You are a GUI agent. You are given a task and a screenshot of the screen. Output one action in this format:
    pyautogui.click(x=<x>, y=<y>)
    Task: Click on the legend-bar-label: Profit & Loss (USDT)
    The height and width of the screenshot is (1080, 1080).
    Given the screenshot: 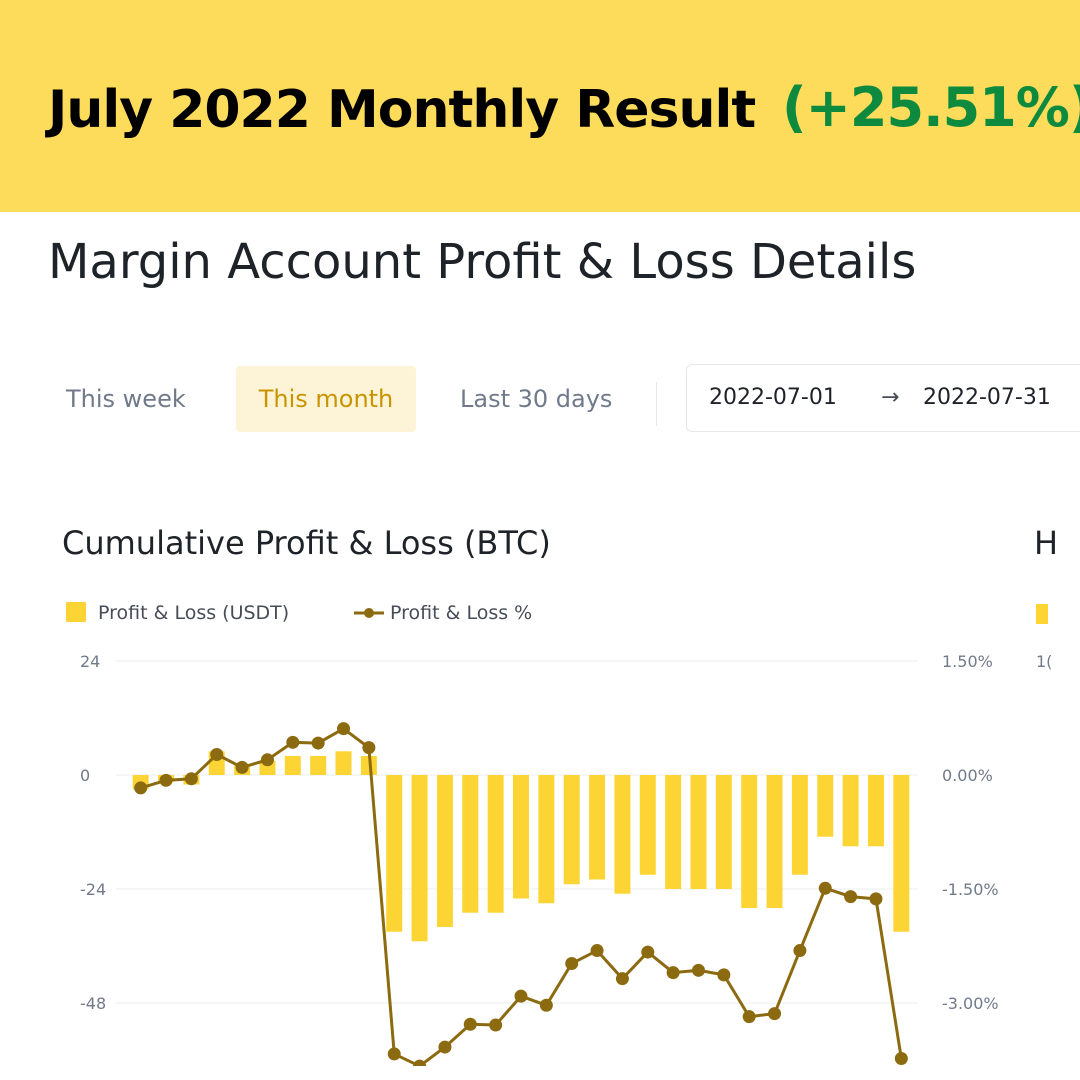 What is the action you would take?
    pyautogui.click(x=194, y=613)
    